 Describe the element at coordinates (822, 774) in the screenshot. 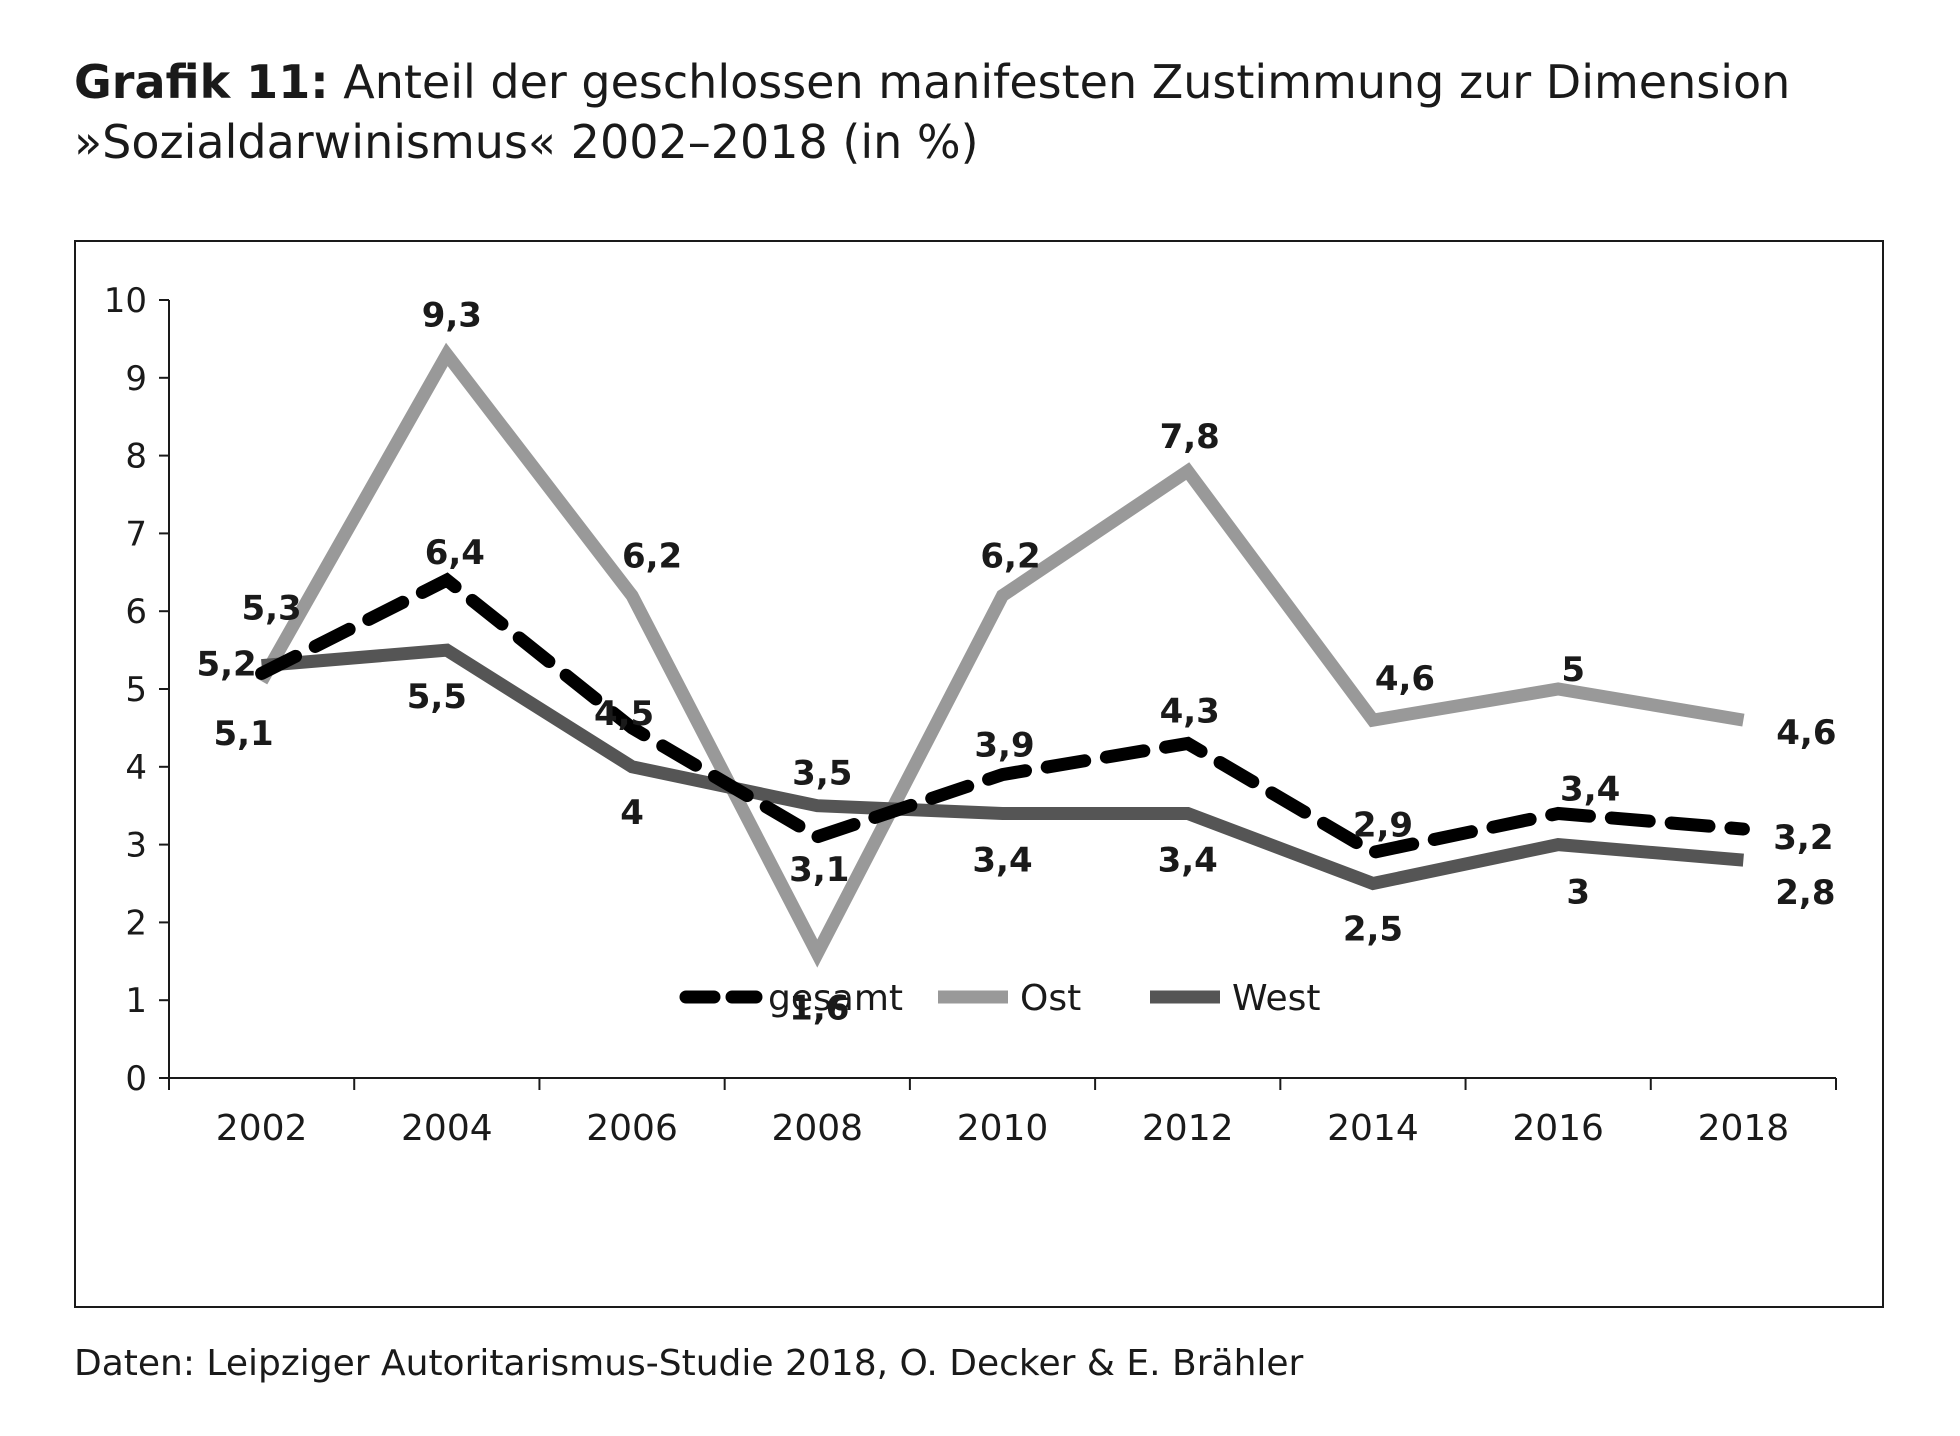

I see `data-label-west: 3,5` at that location.